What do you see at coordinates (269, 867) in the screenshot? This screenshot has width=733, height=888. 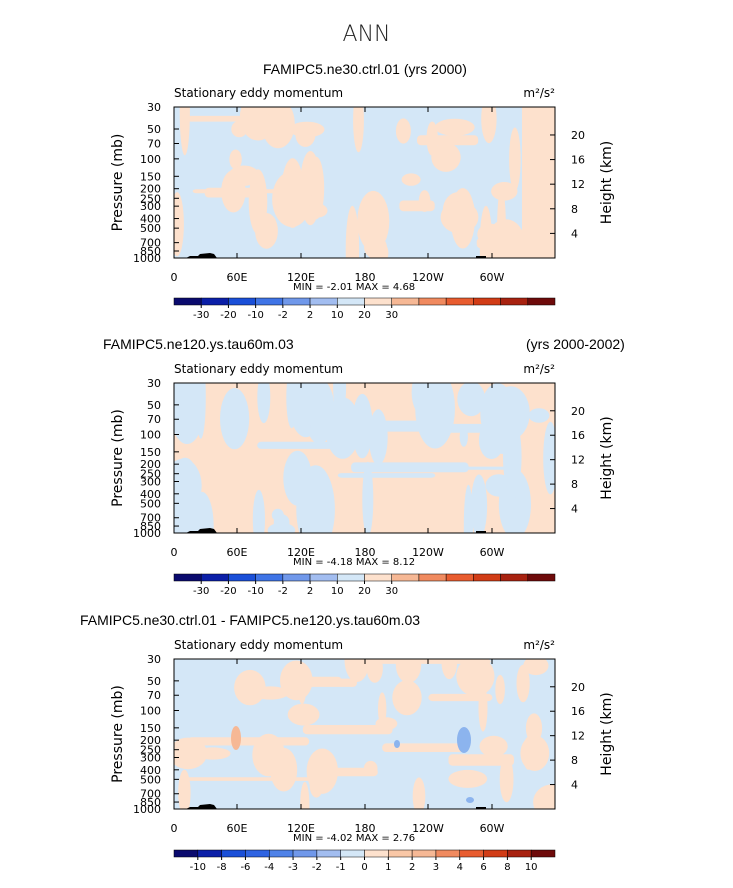 I see `colorbar-label: -4` at bounding box center [269, 867].